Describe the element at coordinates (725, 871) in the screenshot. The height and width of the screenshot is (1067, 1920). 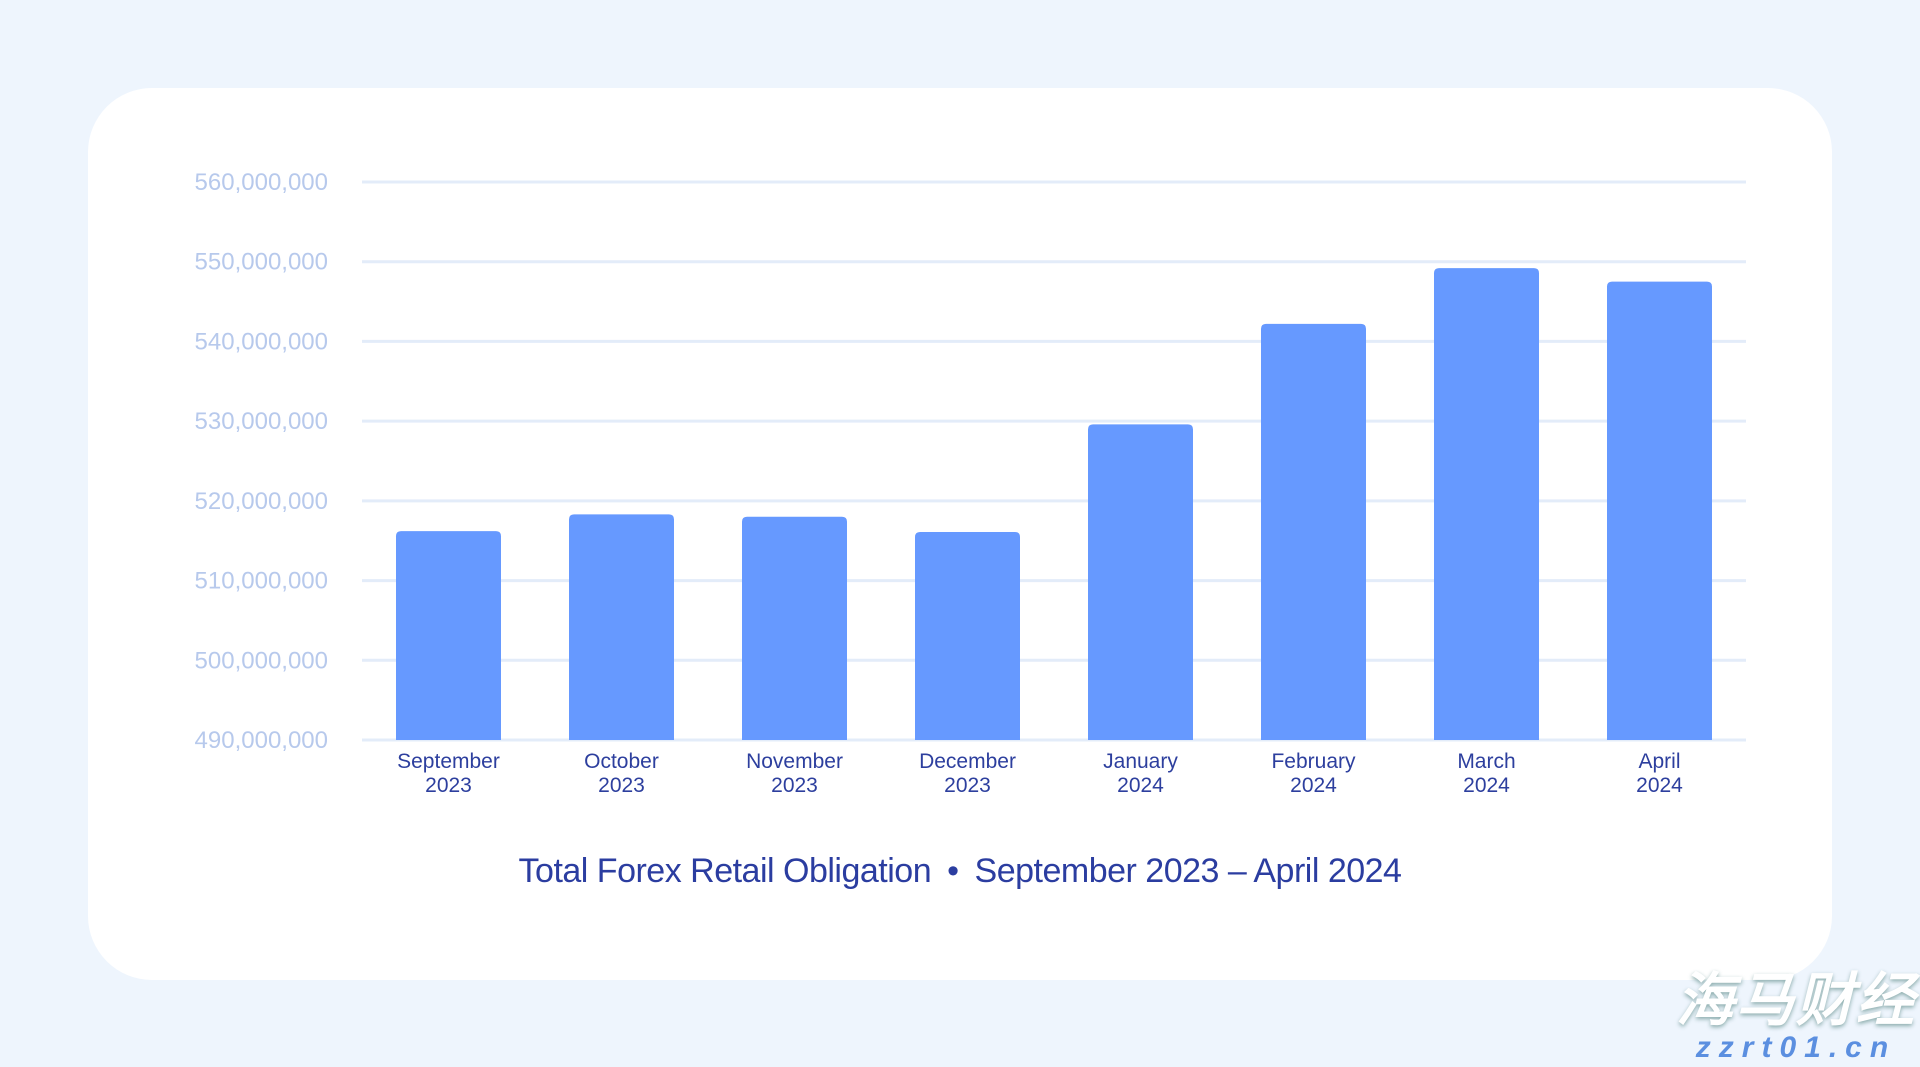
I see `title-text: Total Forex Retail Obligation` at that location.